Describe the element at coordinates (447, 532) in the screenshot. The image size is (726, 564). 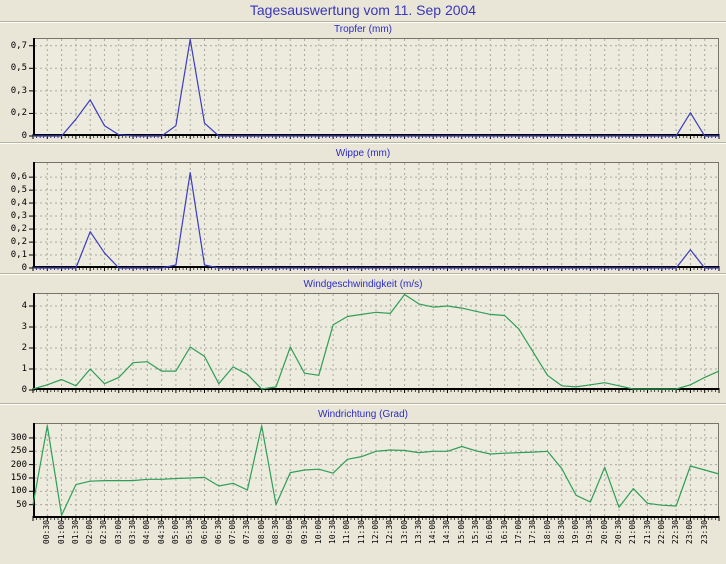
I see `x-tick-label: 14:30` at that location.